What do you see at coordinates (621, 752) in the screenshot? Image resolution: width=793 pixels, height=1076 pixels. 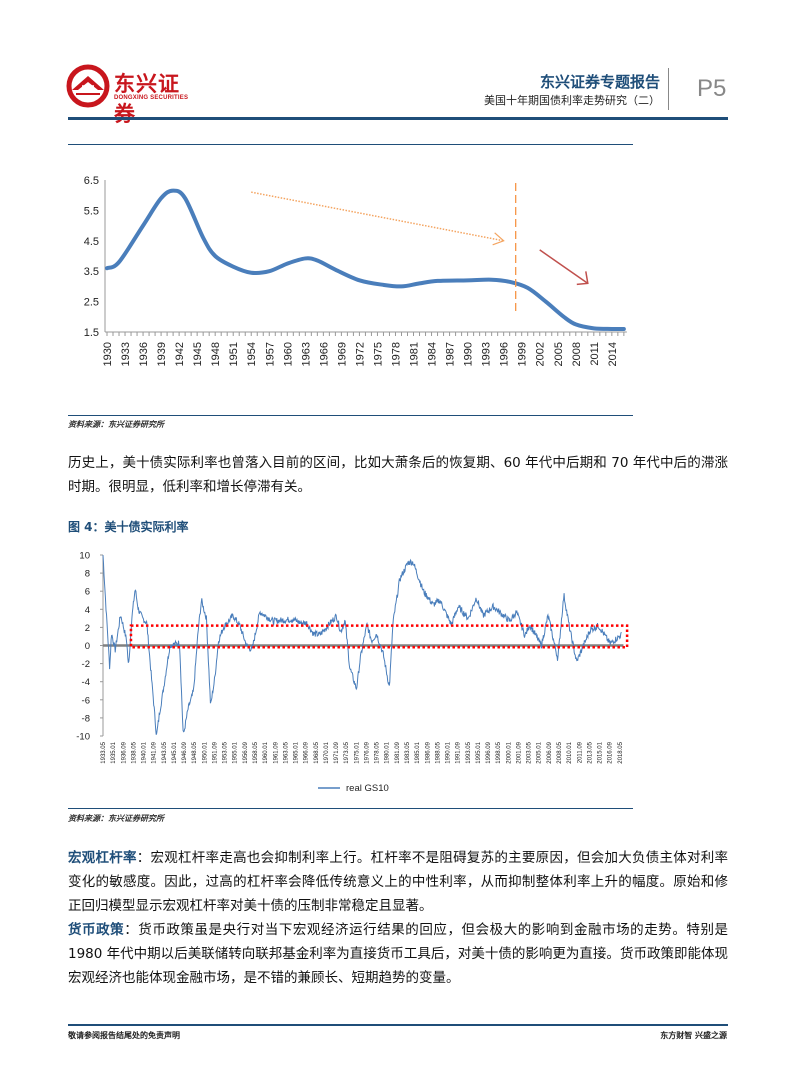 I see `x-tick-label: 2018.05` at bounding box center [621, 752].